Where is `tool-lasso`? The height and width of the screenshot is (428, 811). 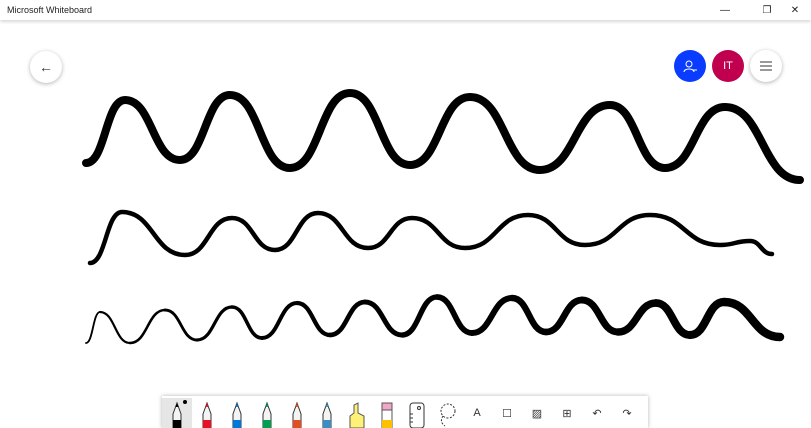 tool-lasso is located at coordinates (447, 413).